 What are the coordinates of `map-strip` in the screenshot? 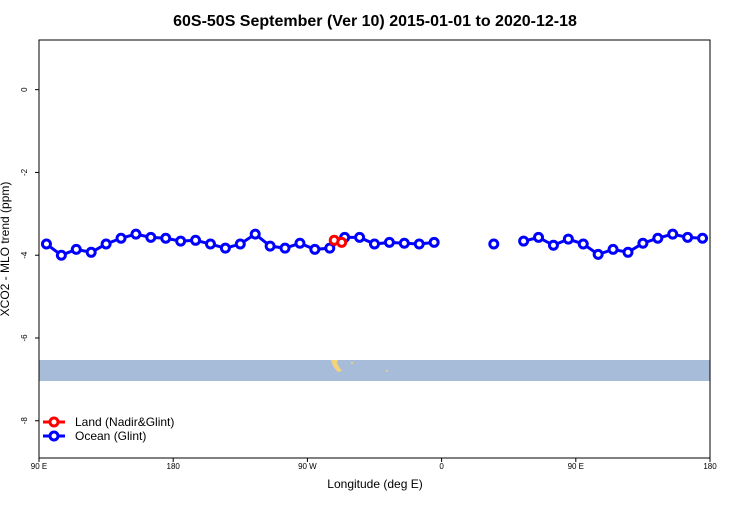 It's located at (374, 370).